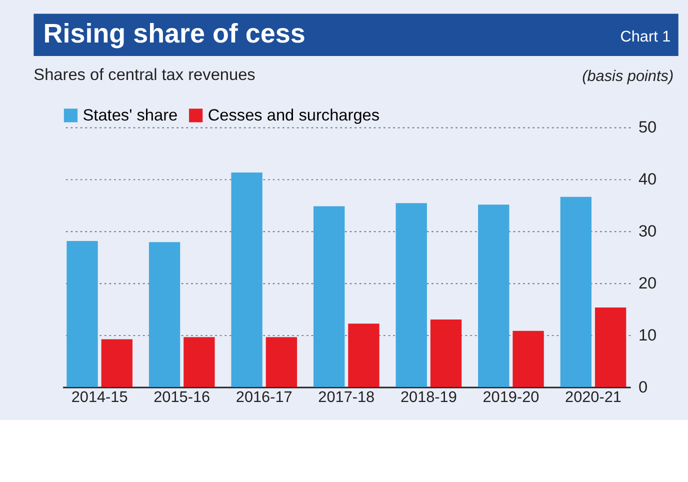 The image size is (688, 482). What do you see at coordinates (428, 397) in the screenshot?
I see `x-tick-label: 2018-19` at bounding box center [428, 397].